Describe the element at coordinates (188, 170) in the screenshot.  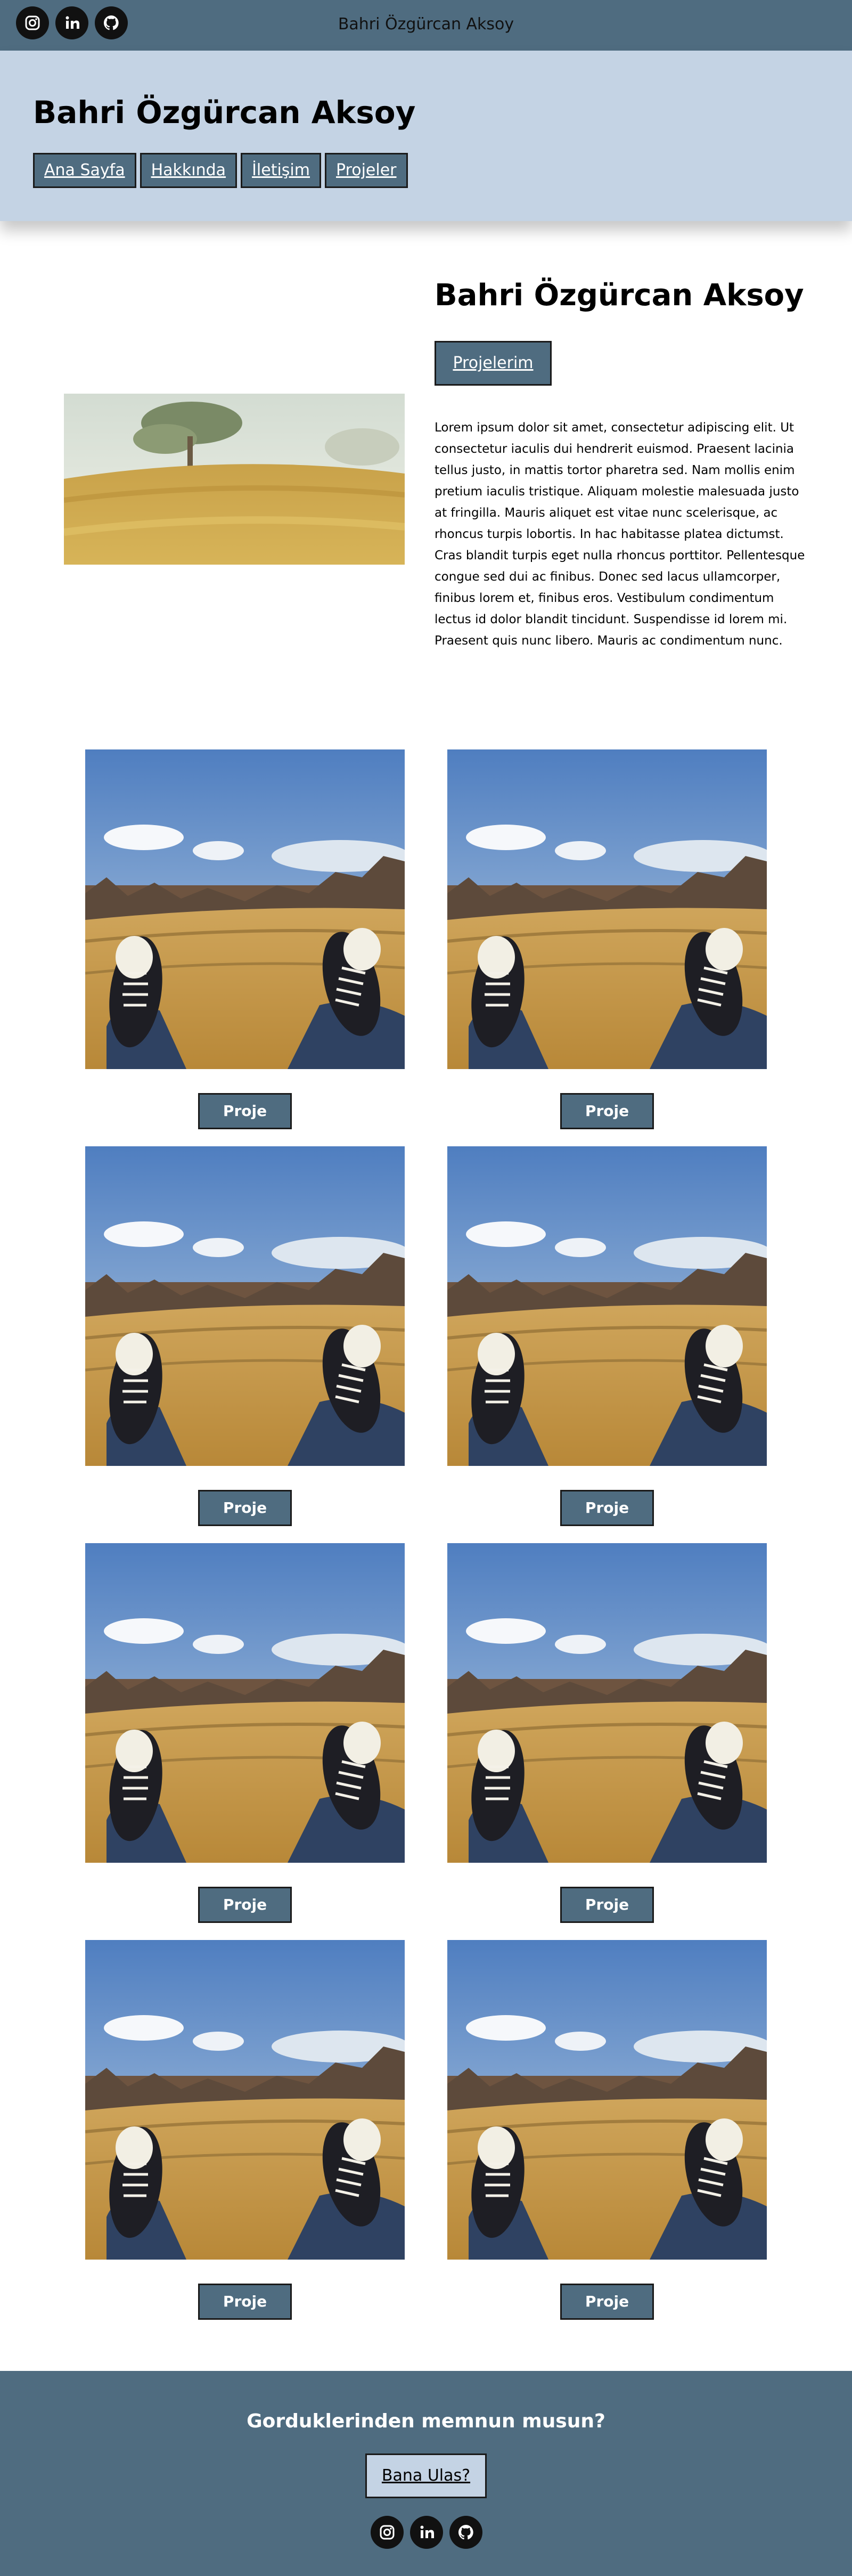
I see `nav-hakkinda: Hakkında` at that location.